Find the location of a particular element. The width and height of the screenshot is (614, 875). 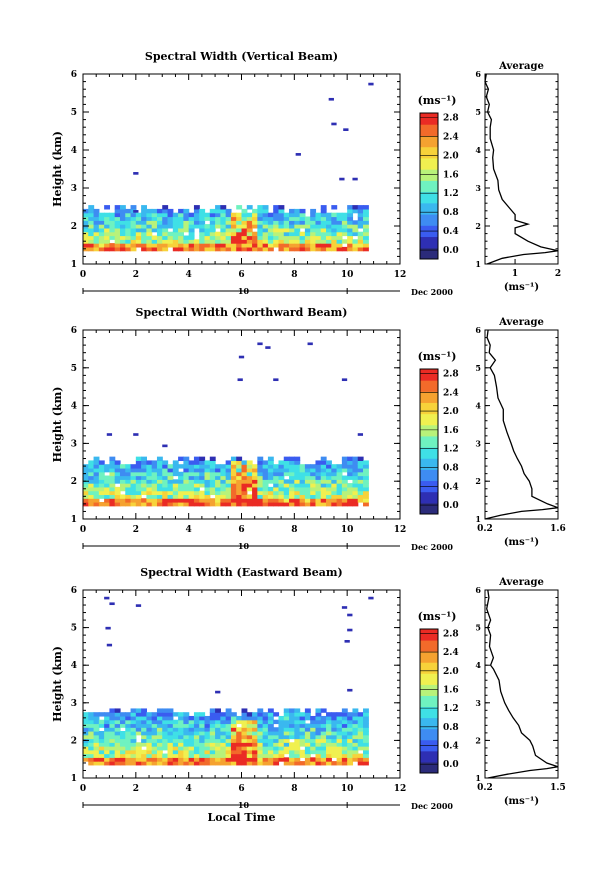

colorbar-tick-label: 1.2 is located at coordinates (451, 450).